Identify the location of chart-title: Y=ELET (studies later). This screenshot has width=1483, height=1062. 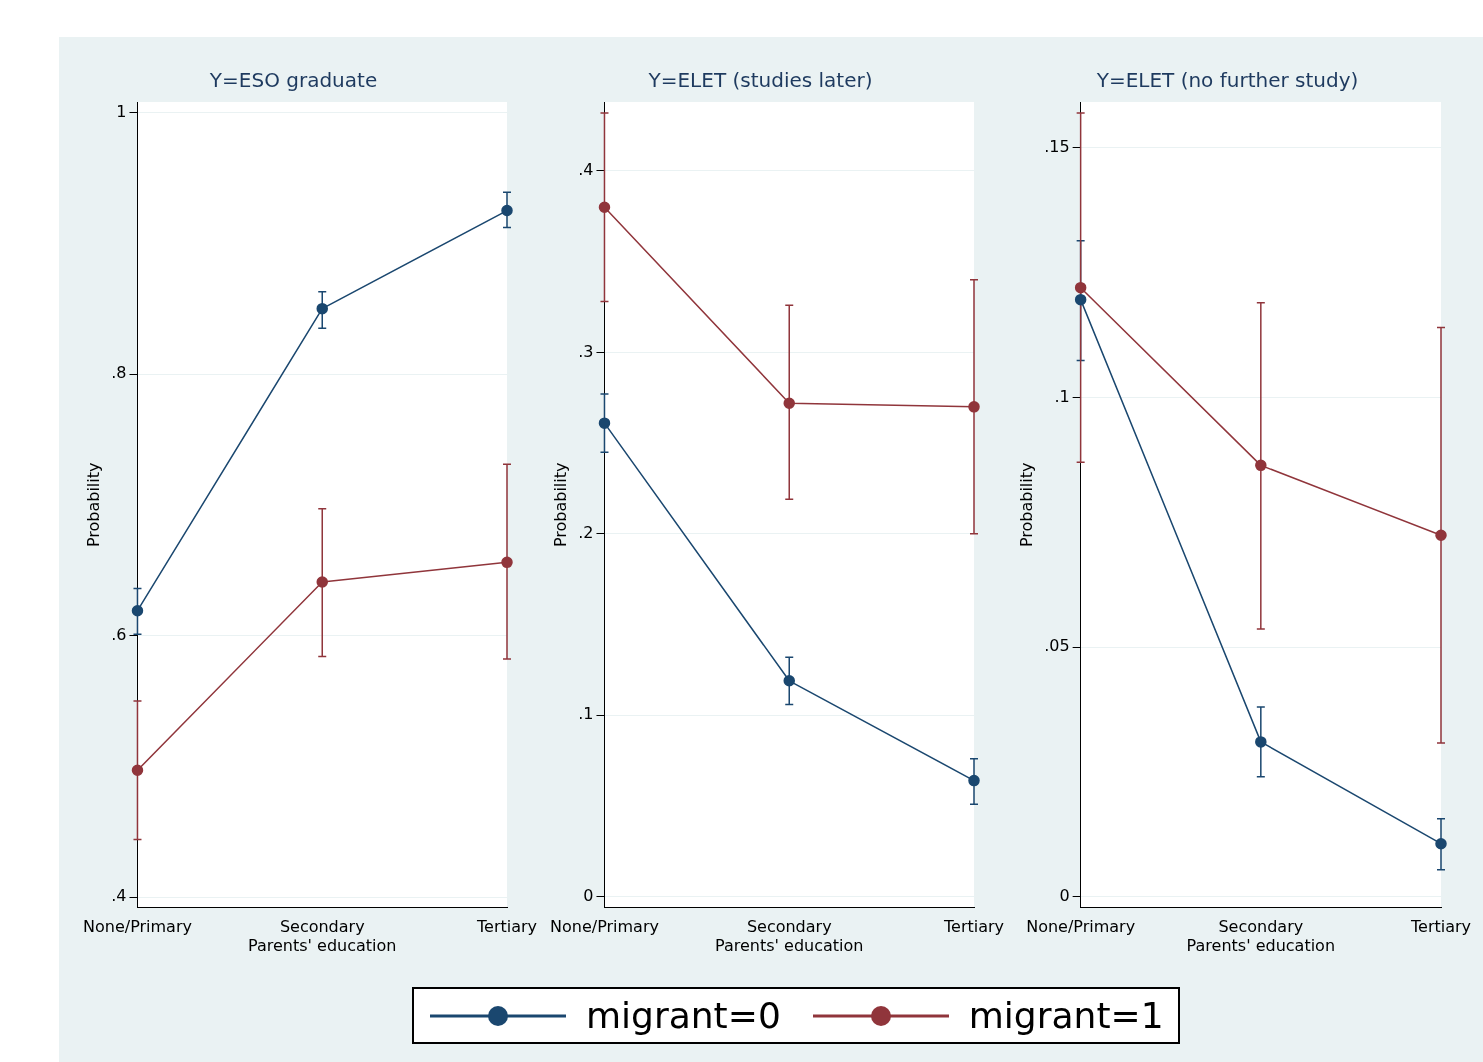
(760, 80).